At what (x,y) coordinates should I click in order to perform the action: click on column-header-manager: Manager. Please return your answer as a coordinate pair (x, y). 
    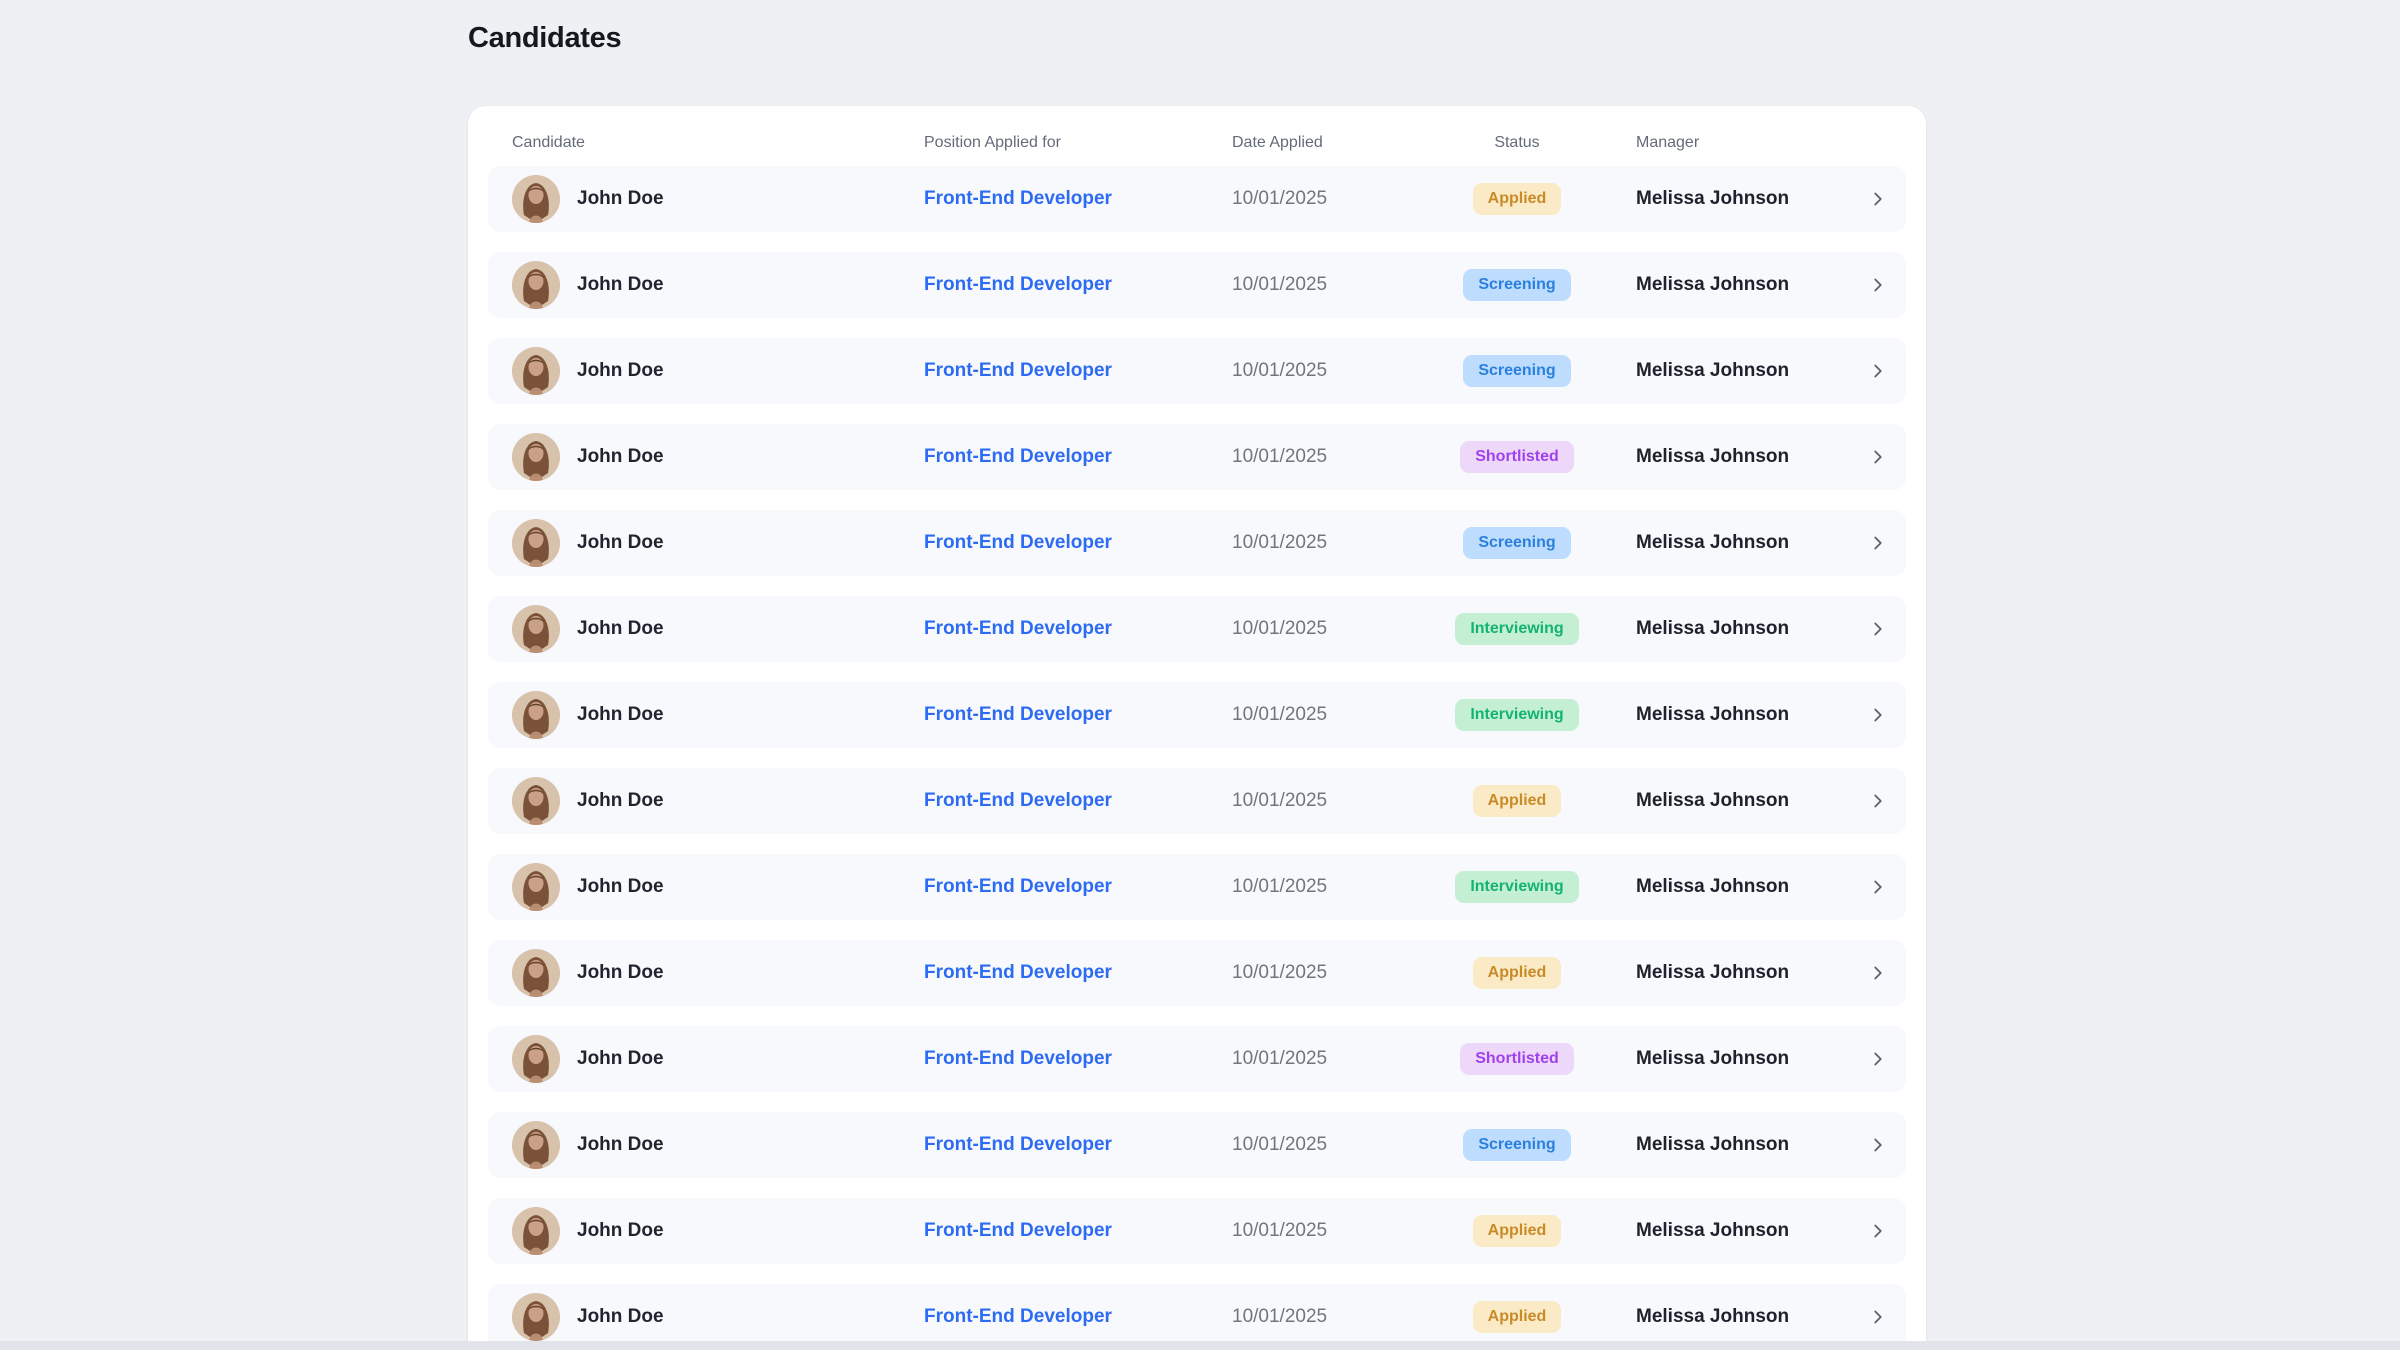
    Looking at the image, I should click on (1668, 142).